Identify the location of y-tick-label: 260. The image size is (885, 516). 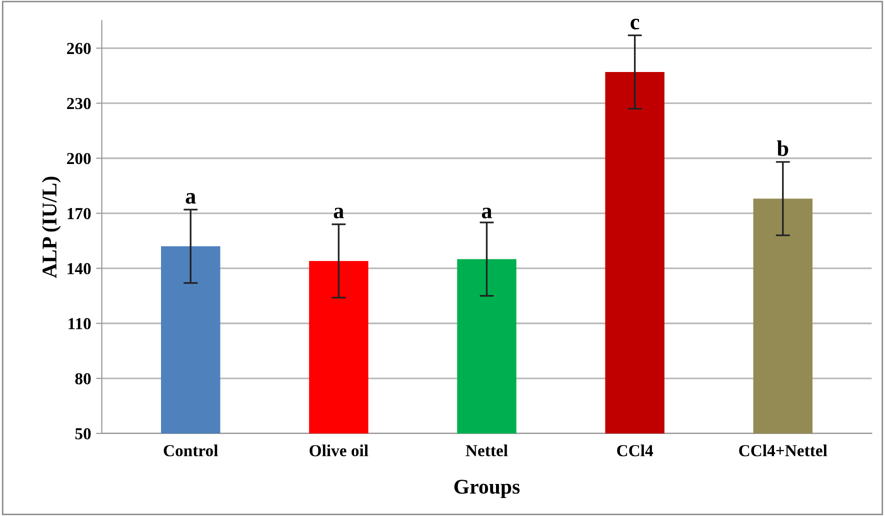
(79, 48).